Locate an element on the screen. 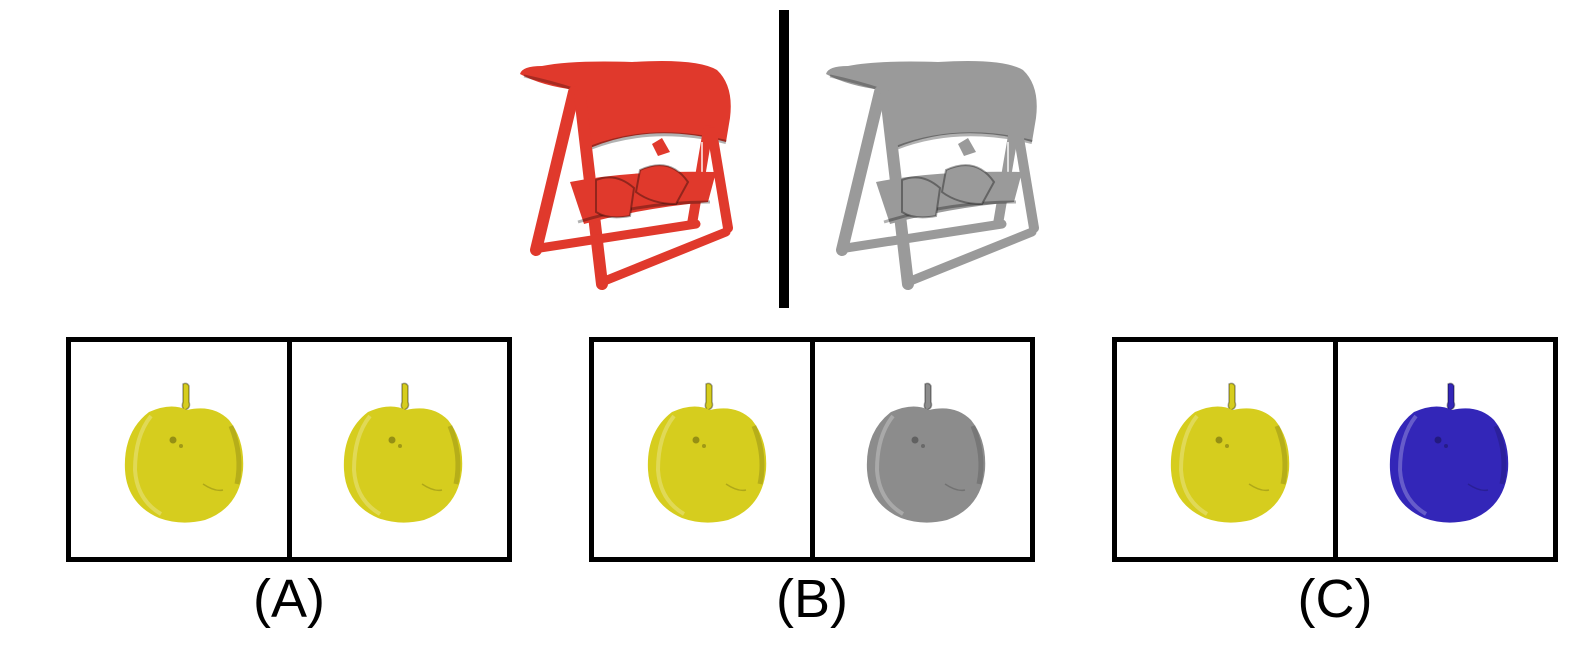 This screenshot has width=1584, height=650. blue-pear-icon is located at coordinates (1451, 453).